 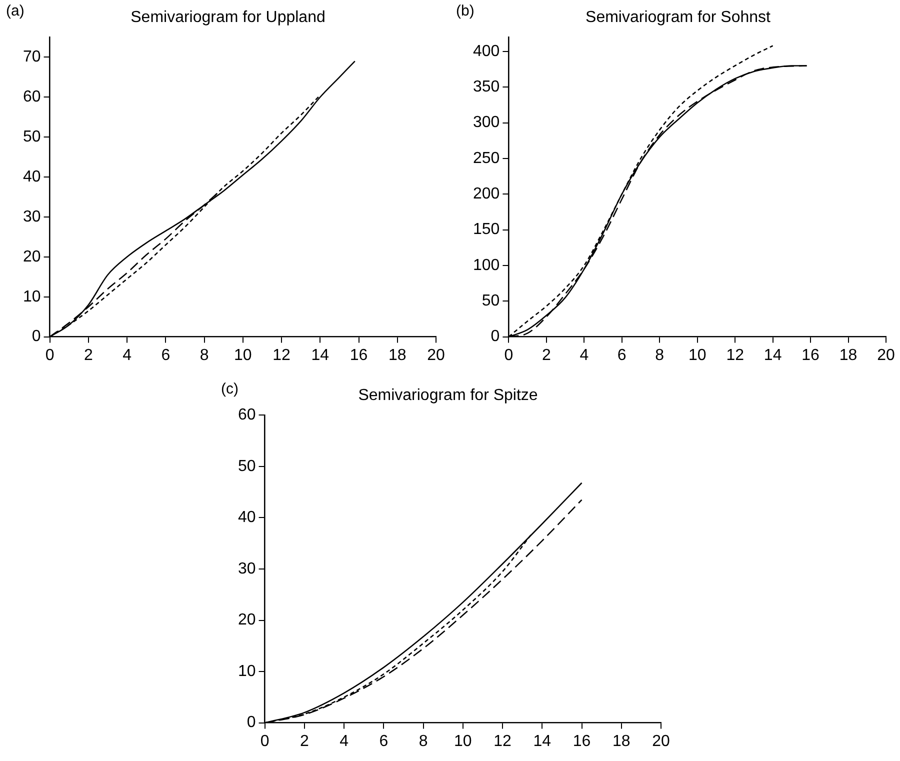 What do you see at coordinates (486, 229) in the screenshot?
I see `y-tick-label: 150` at bounding box center [486, 229].